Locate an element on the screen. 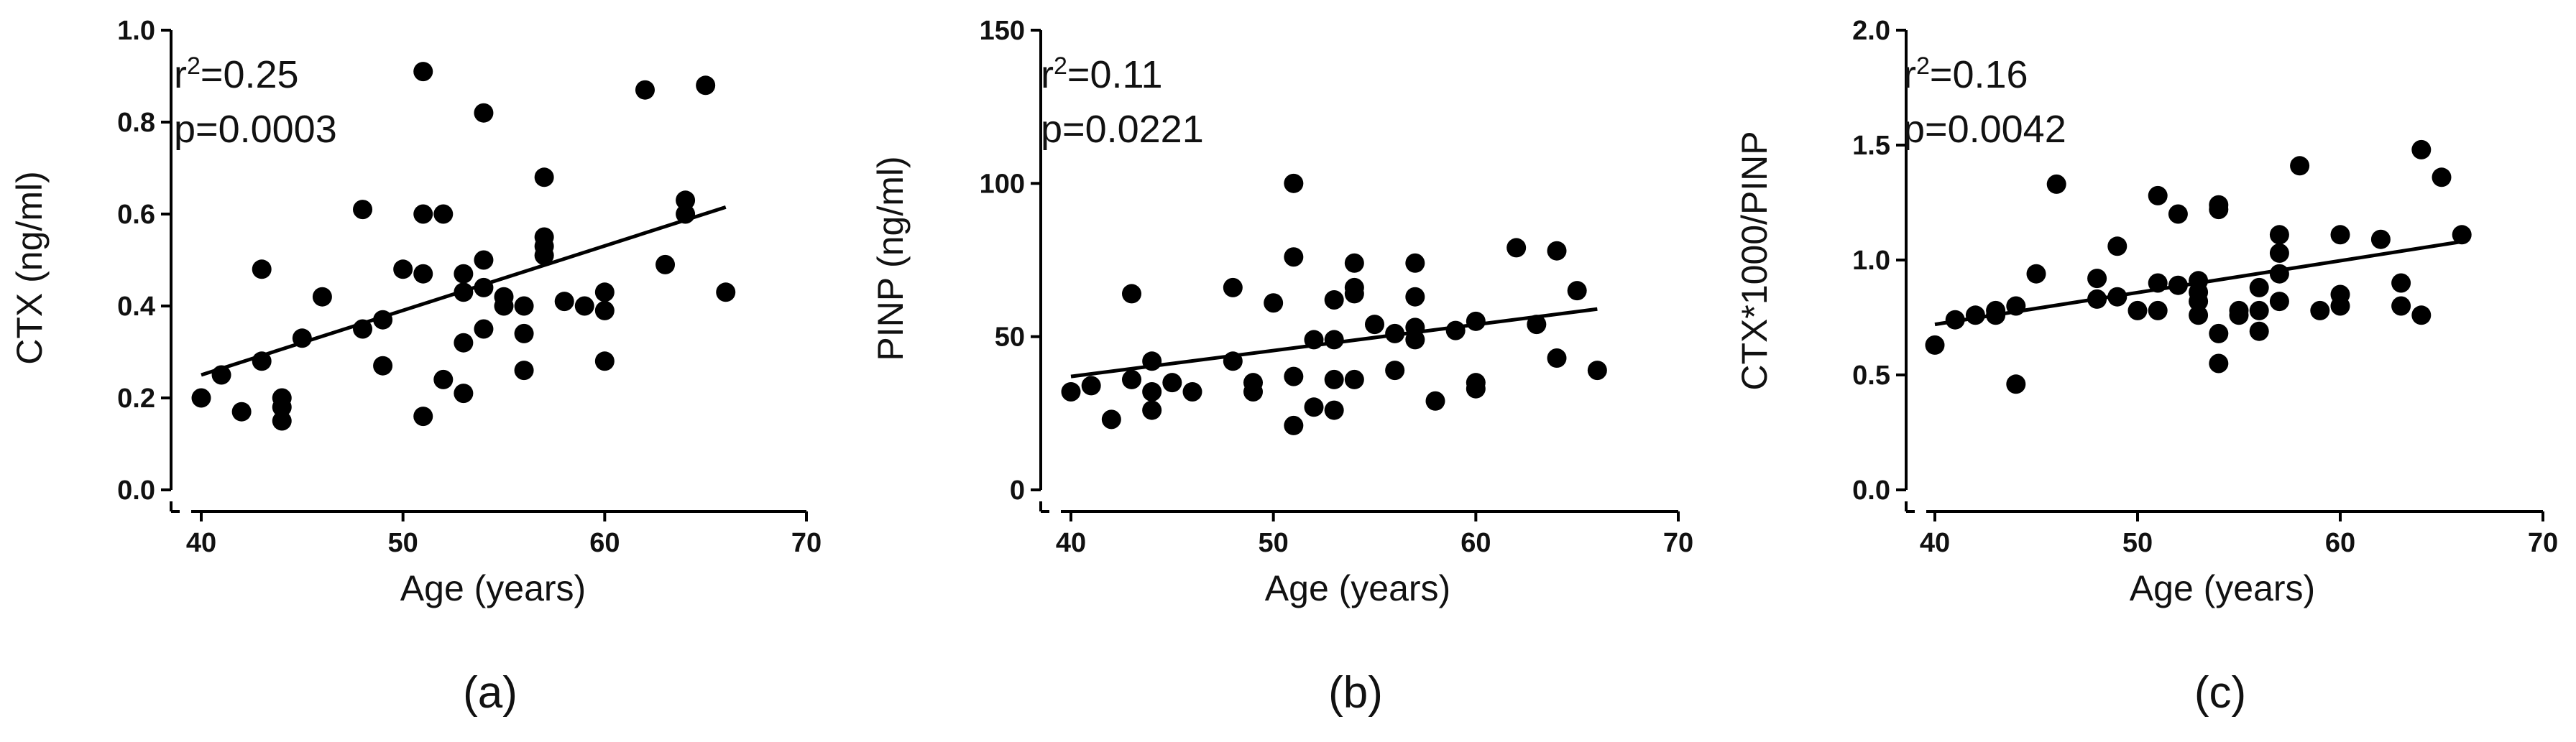 The image size is (2576, 742). y-tick-label: 1.0 is located at coordinates (1871, 261).